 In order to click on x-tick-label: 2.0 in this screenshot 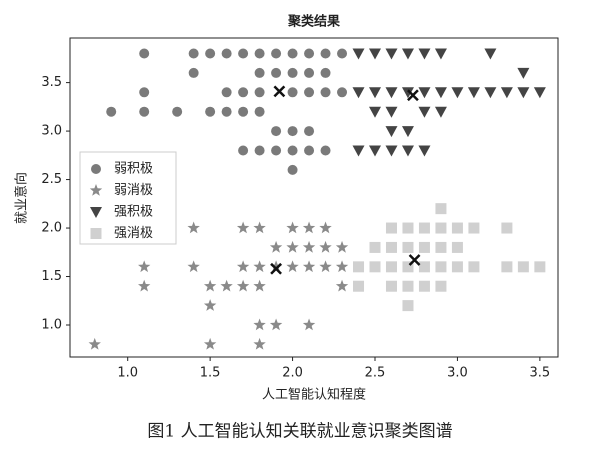, I will do `click(292, 373)`.